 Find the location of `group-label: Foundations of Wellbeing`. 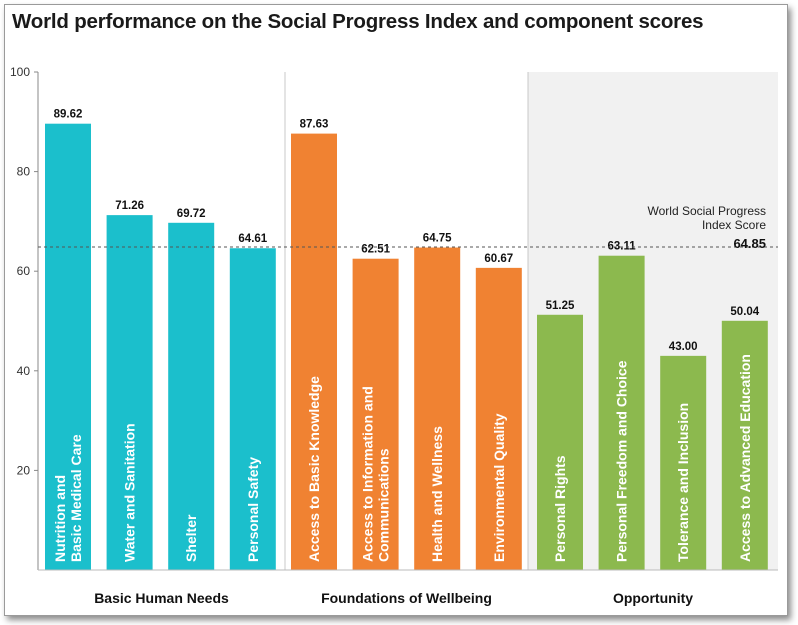

group-label: Foundations of Wellbeing is located at coordinates (406, 598).